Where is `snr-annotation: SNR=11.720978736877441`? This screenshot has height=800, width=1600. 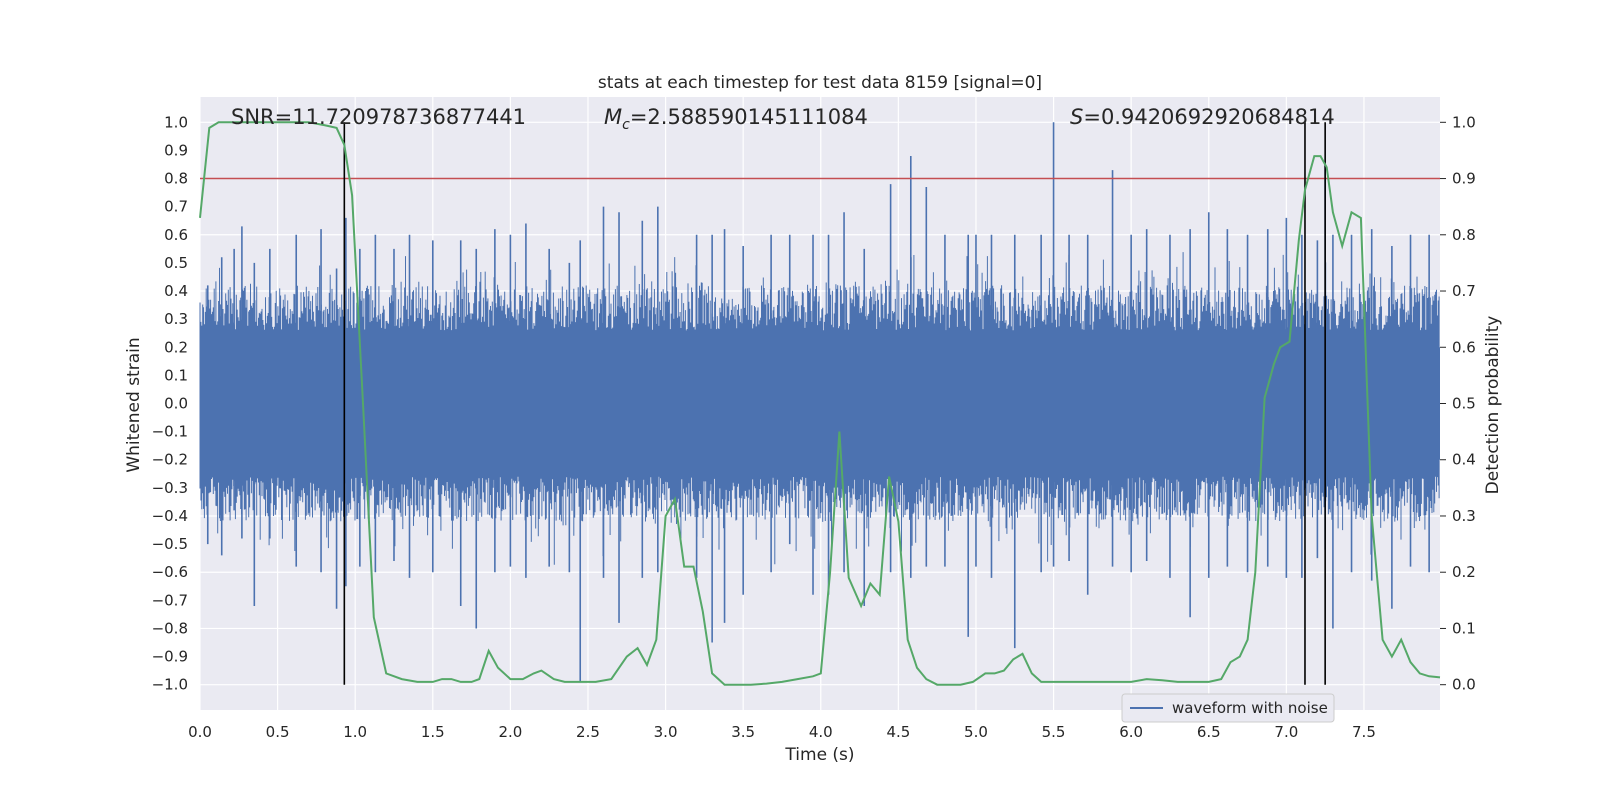
snr-annotation: SNR=11.720978736877441 is located at coordinates (378, 117).